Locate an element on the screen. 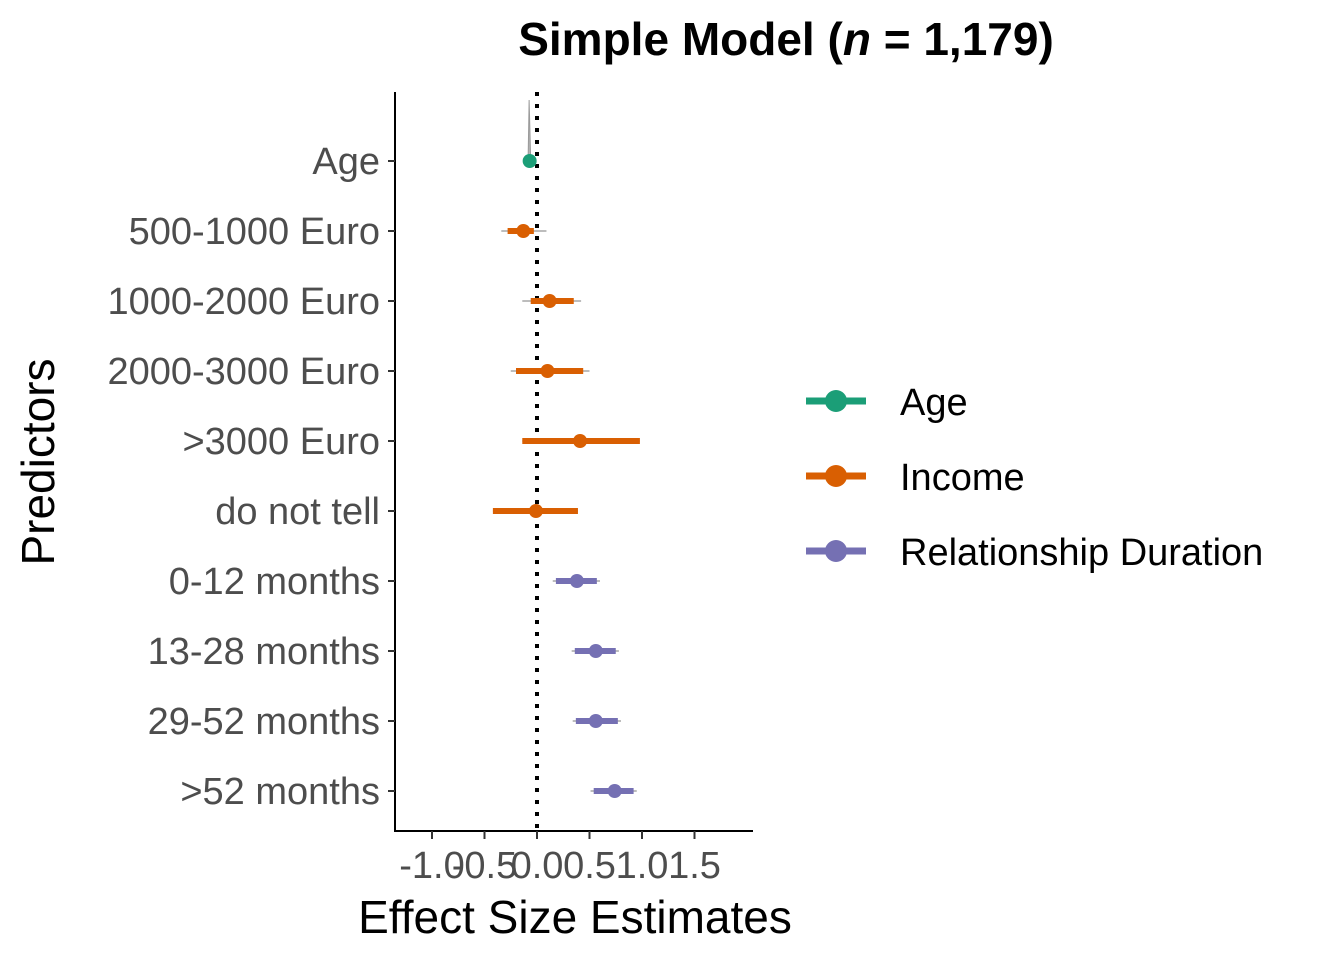 The height and width of the screenshot is (960, 1344). x-axis-title: Effect Size Estimates is located at coordinates (575, 917).